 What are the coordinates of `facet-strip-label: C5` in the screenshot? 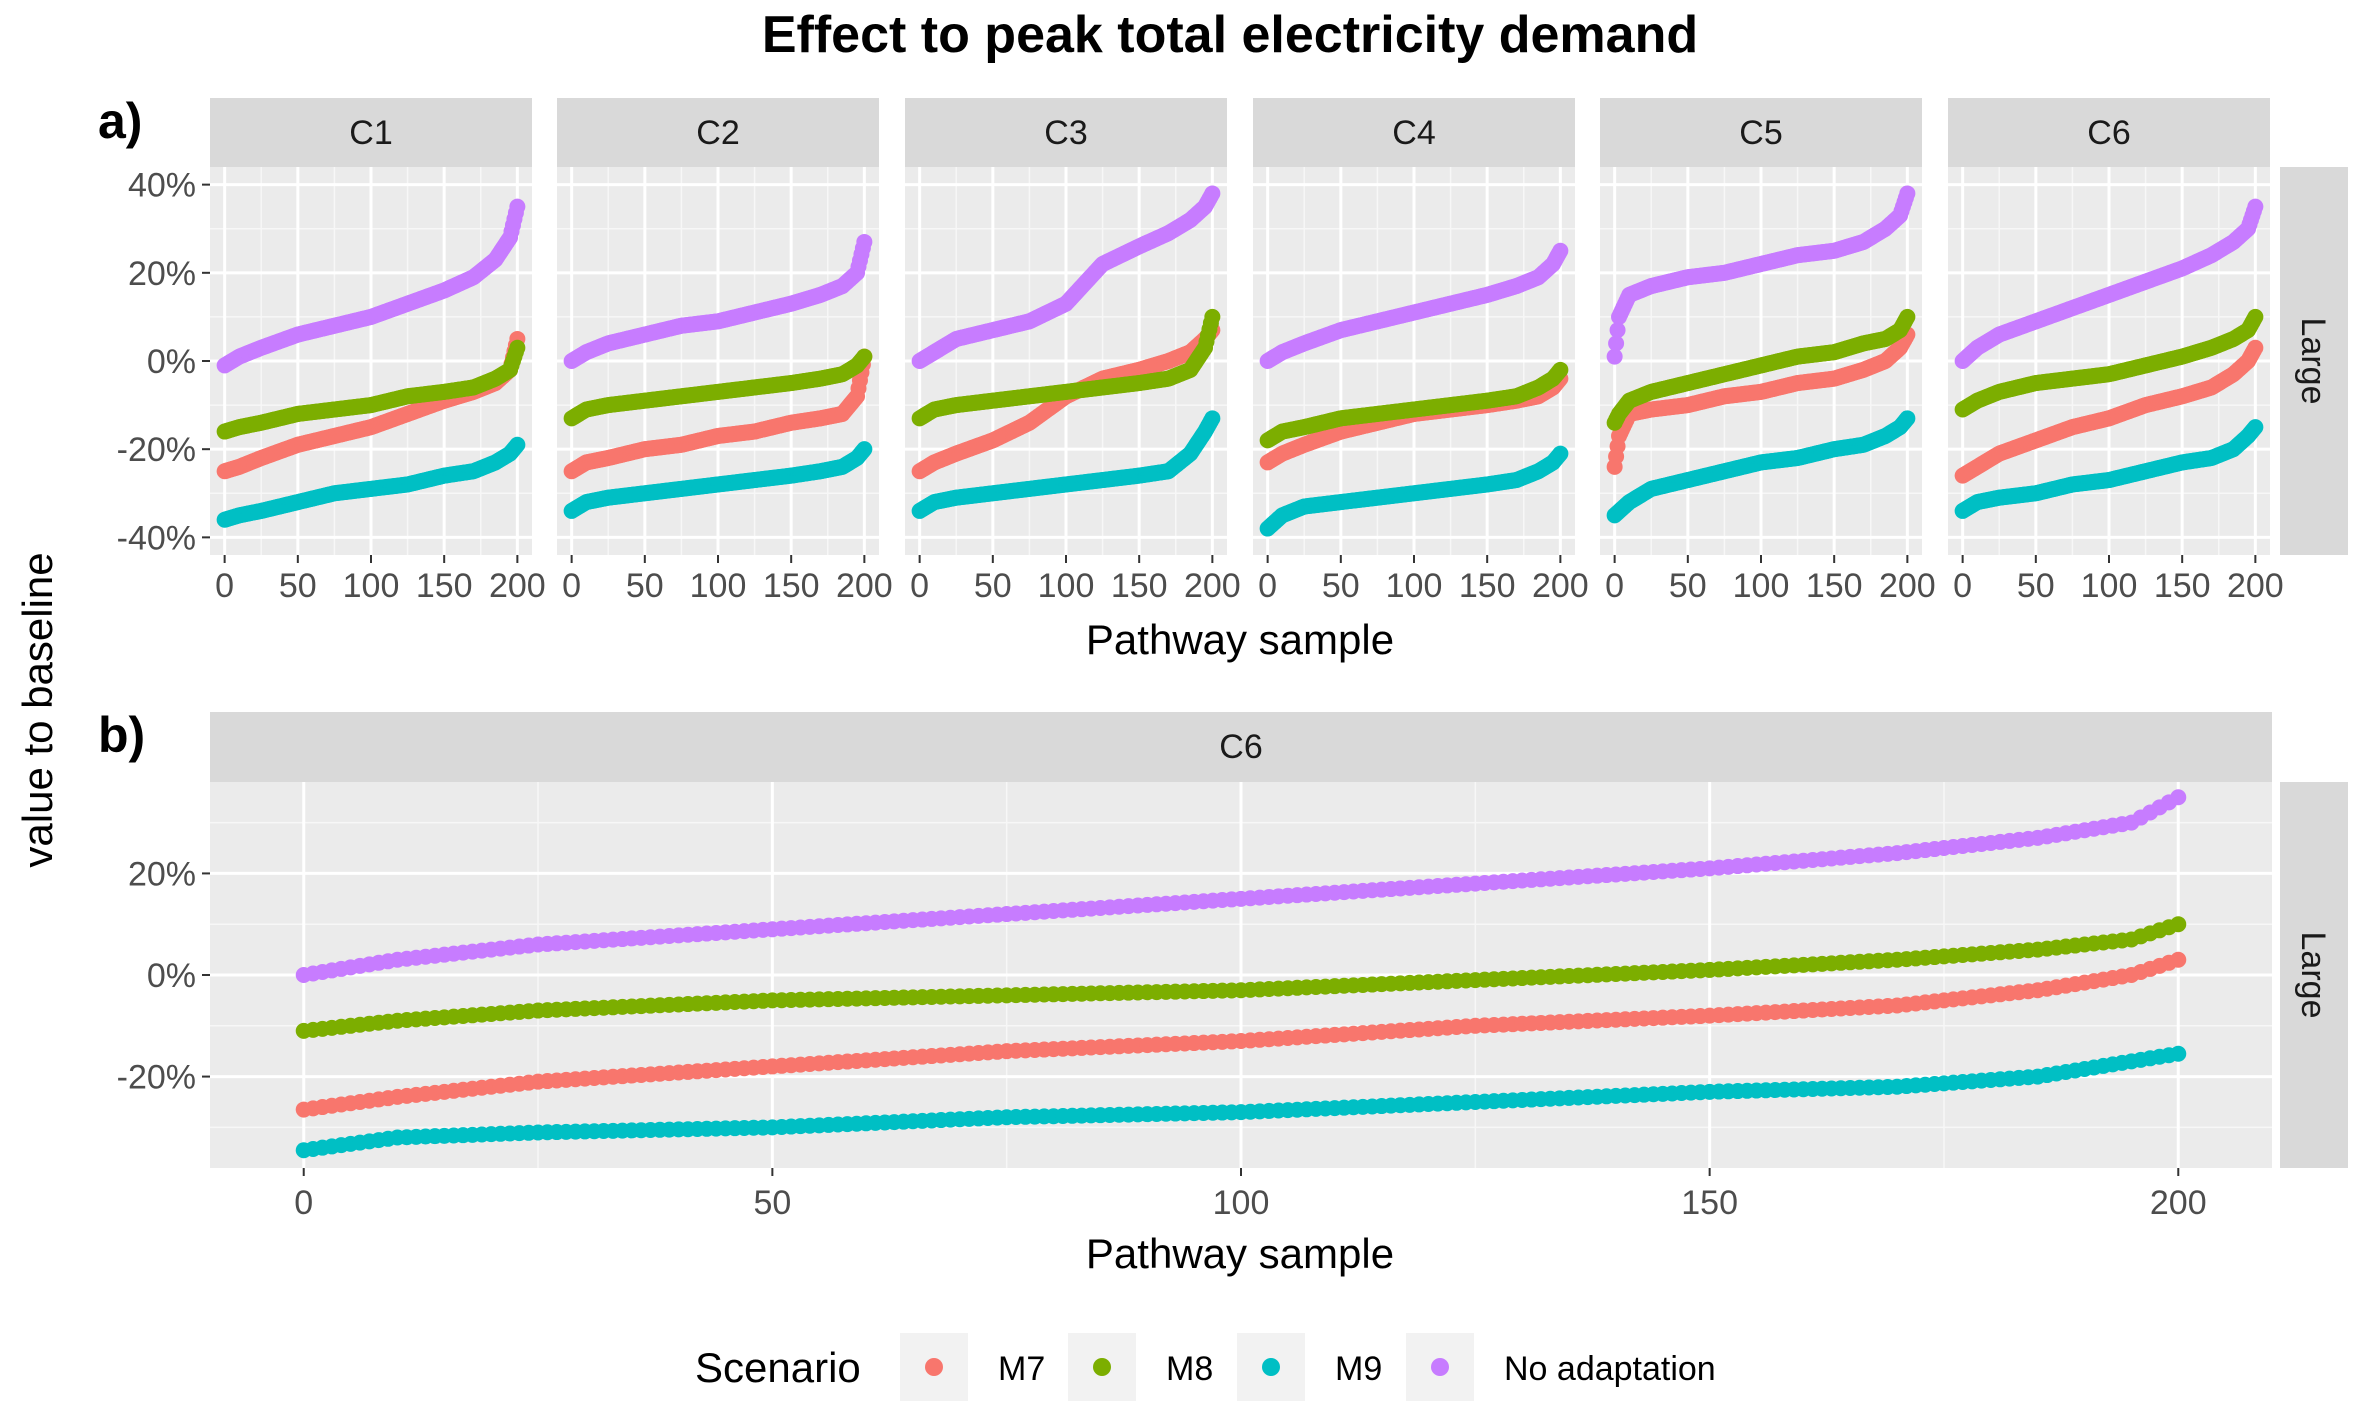 It's located at (1760, 133).